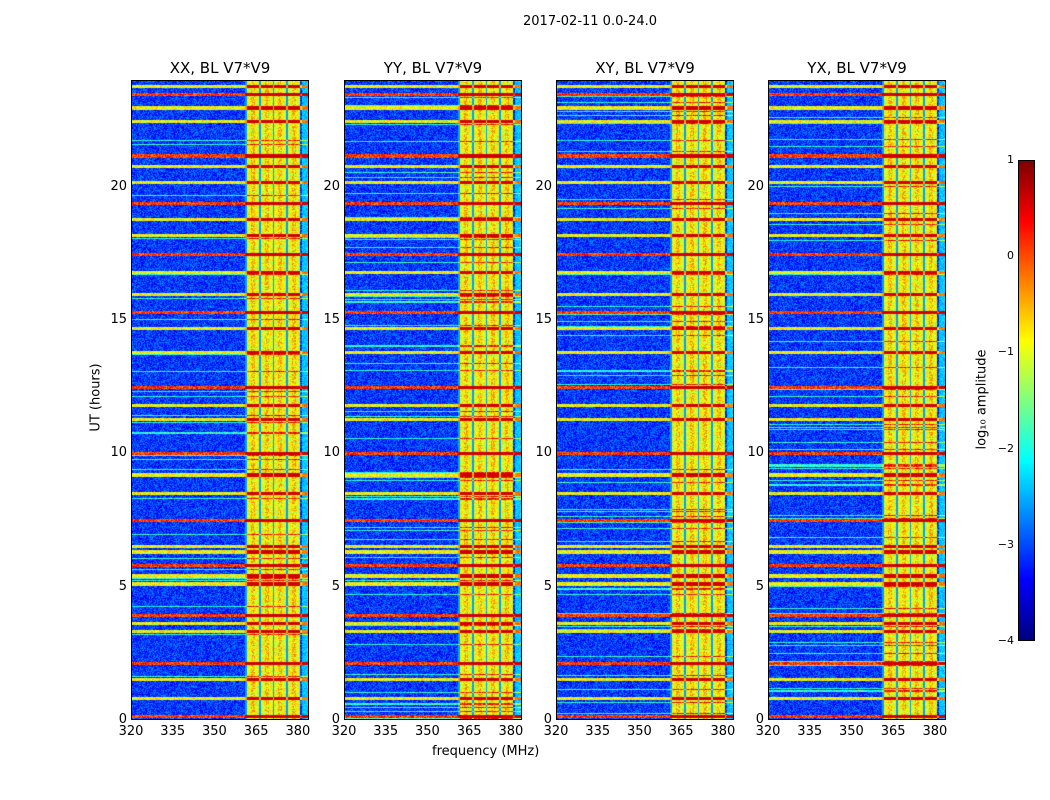 Image resolution: width=1050 pixels, height=800 pixels. Describe the element at coordinates (1005, 448) in the screenshot. I see `colorbar-tick-label: −2` at that location.